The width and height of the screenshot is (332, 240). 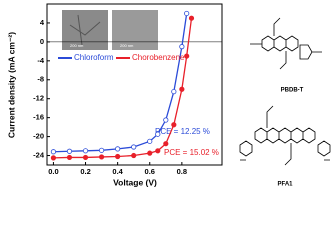 I want to click on x-tick-label: 0.8, so click(x=182, y=171).